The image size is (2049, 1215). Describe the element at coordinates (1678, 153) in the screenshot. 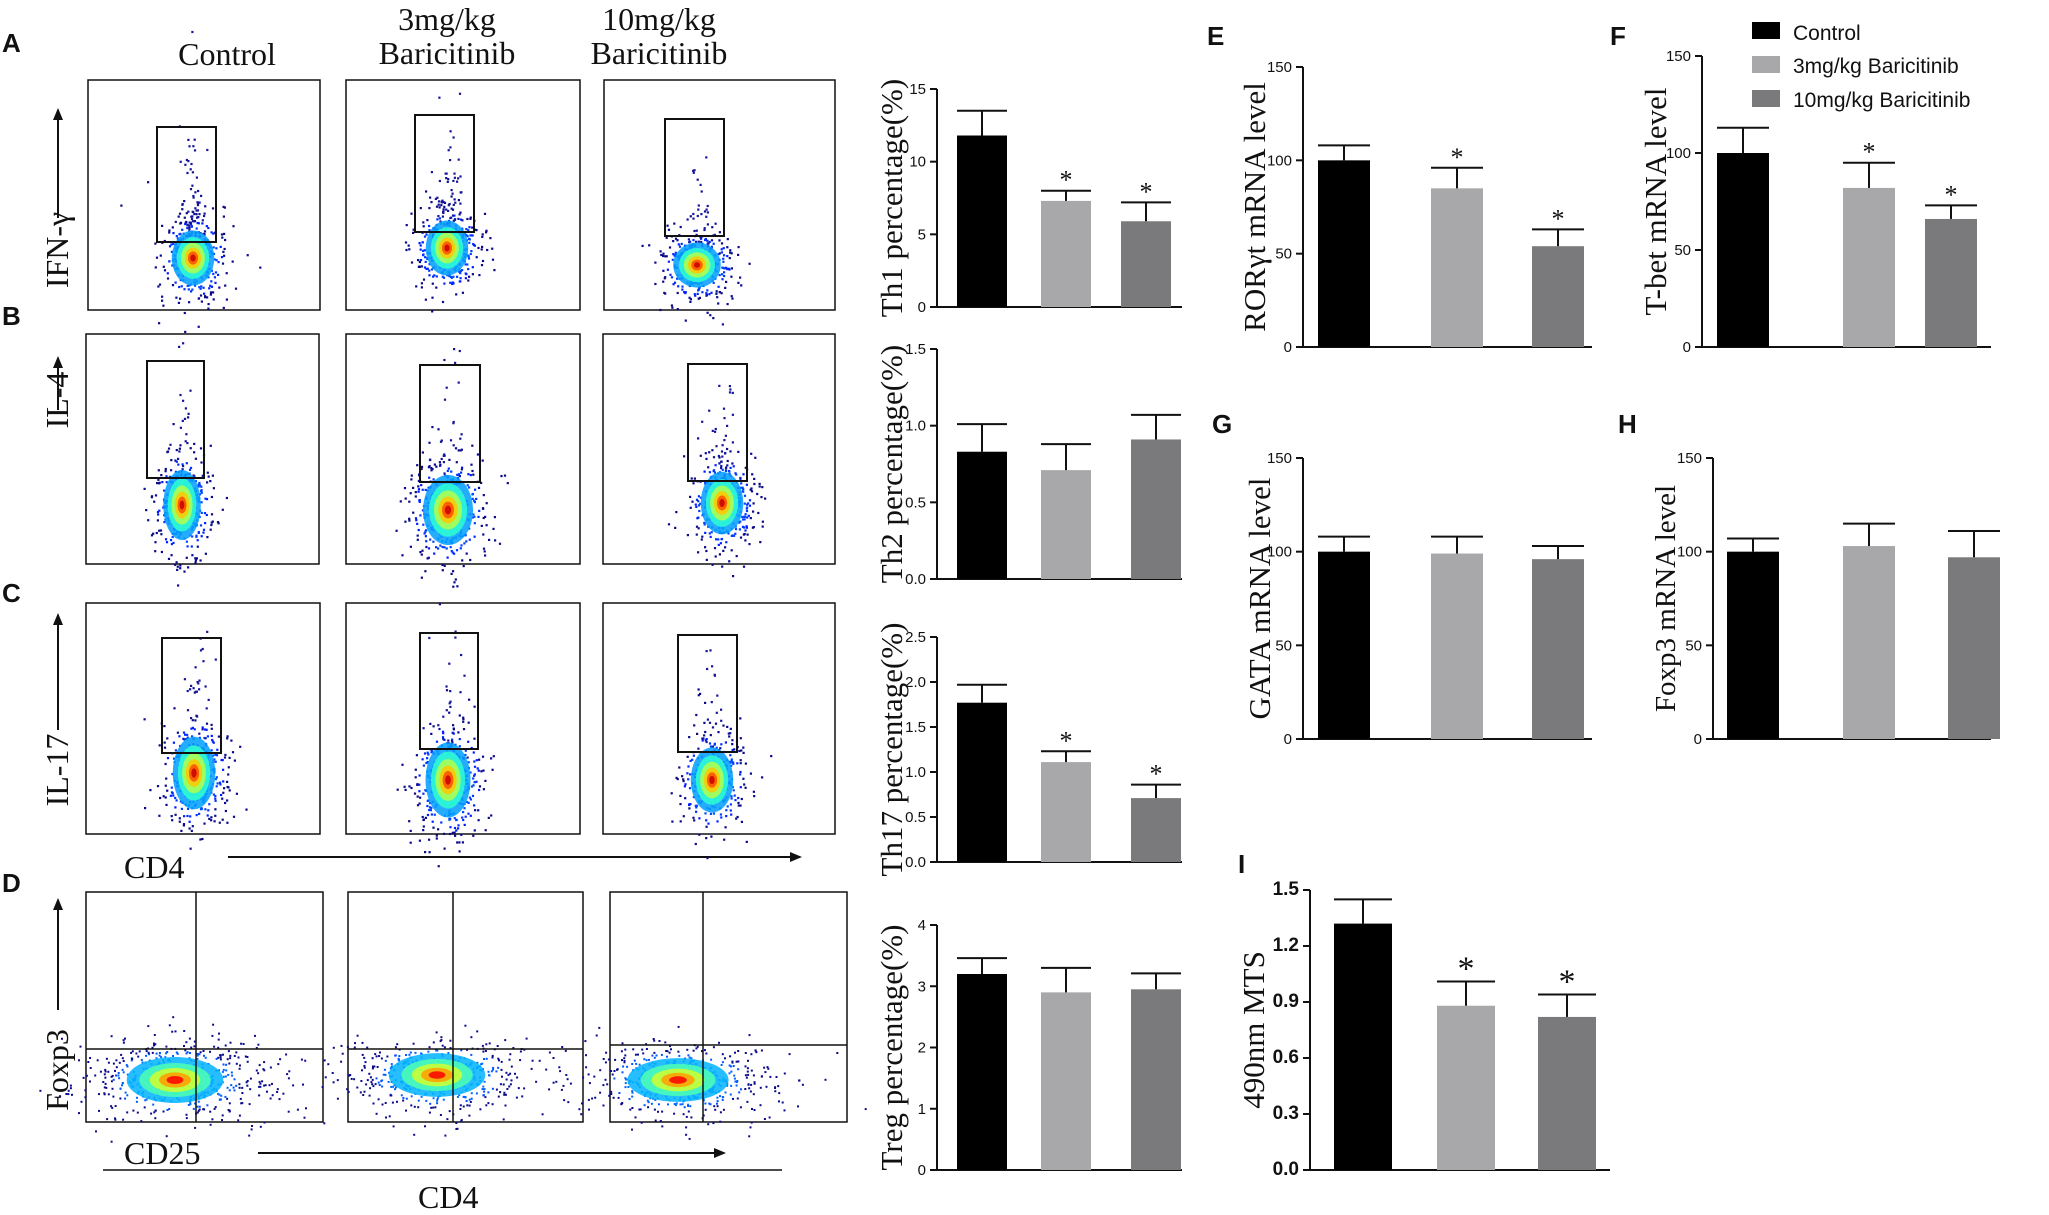

I see `tbet-y-tick-label: 100` at that location.